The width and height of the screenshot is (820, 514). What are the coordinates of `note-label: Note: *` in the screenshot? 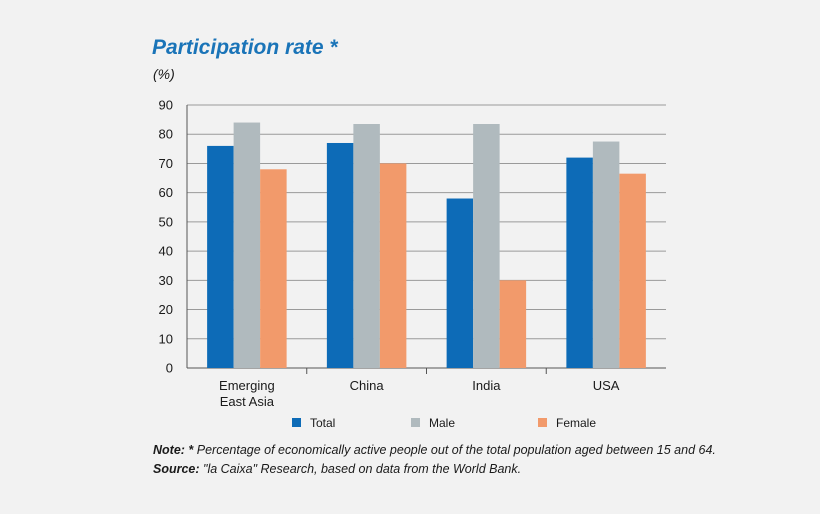 It's located at (173, 450).